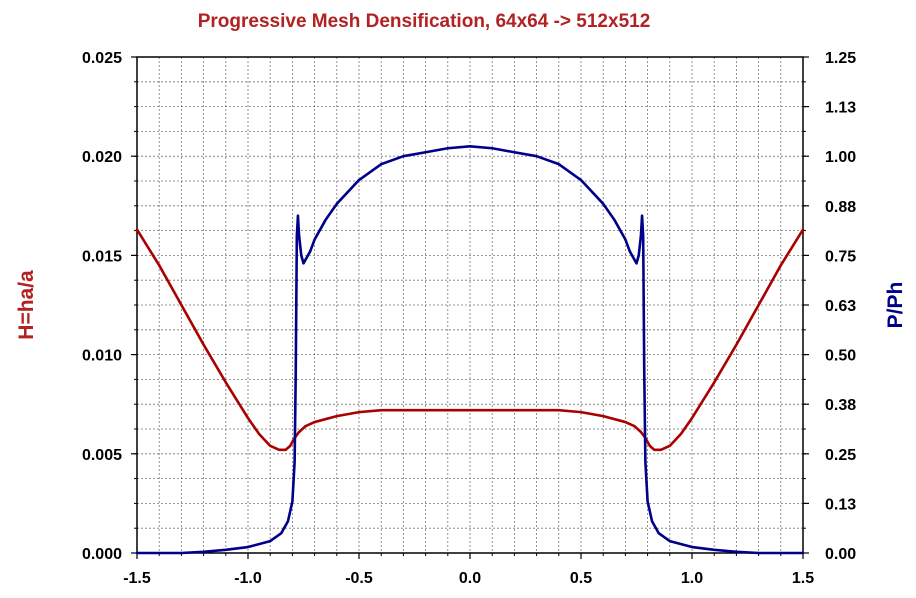 Image resolution: width=916 pixels, height=598 pixels. I want to click on y-axis-label-left: H=ha/a, so click(26, 305).